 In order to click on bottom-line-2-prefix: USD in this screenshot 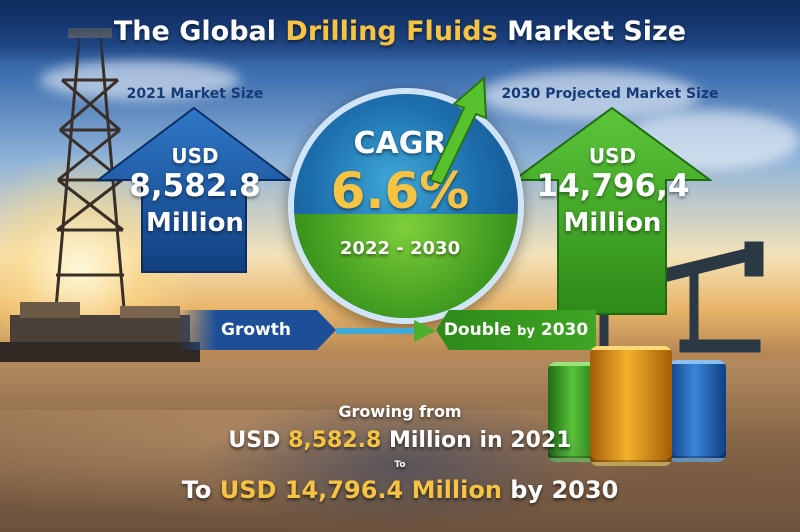, I will do `click(258, 440)`.